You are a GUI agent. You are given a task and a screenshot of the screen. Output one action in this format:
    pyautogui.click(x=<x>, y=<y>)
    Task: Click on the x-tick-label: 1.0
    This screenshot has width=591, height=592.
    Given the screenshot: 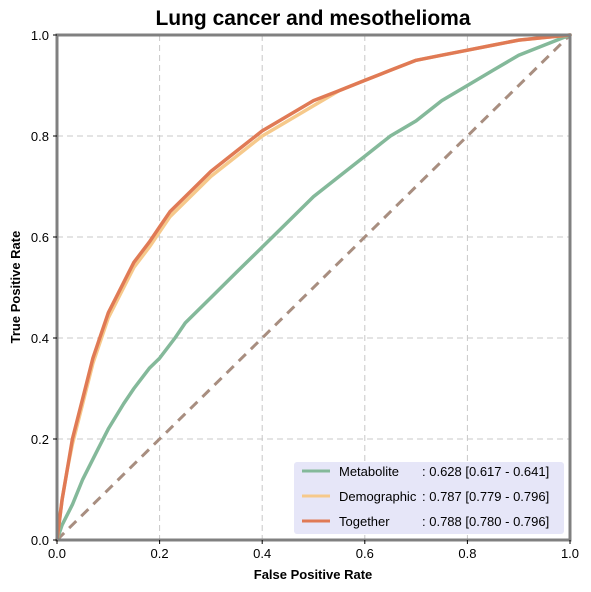 What is the action you would take?
    pyautogui.click(x=570, y=553)
    